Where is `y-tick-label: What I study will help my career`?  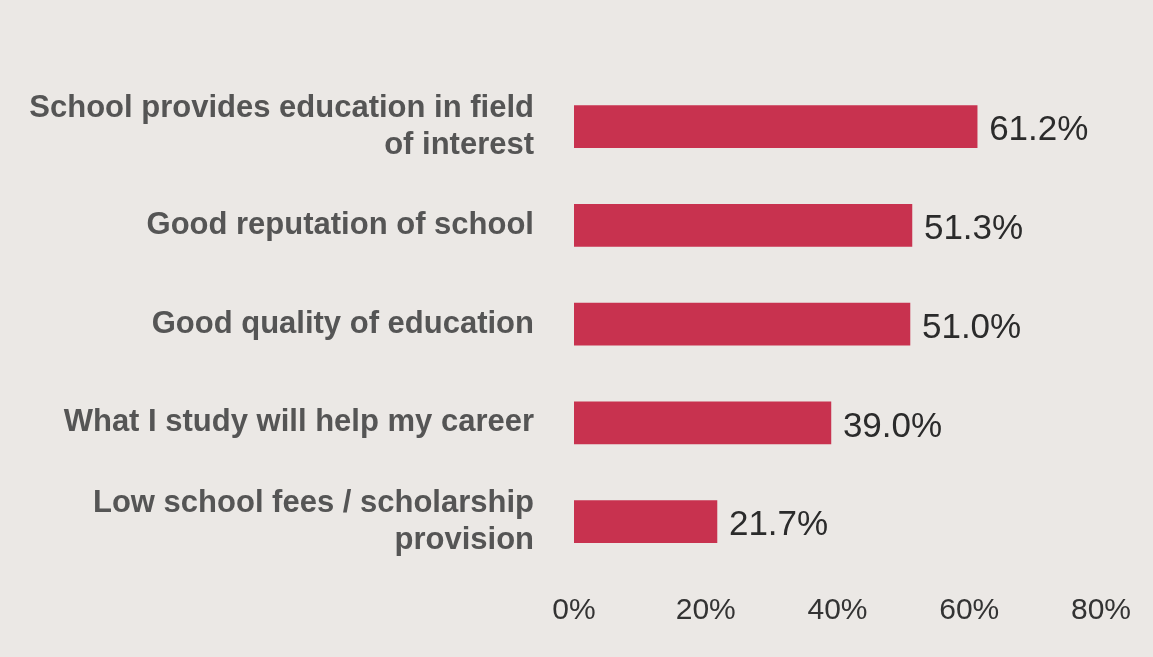
y-tick-label: What I study will help my career is located at coordinates (298, 421).